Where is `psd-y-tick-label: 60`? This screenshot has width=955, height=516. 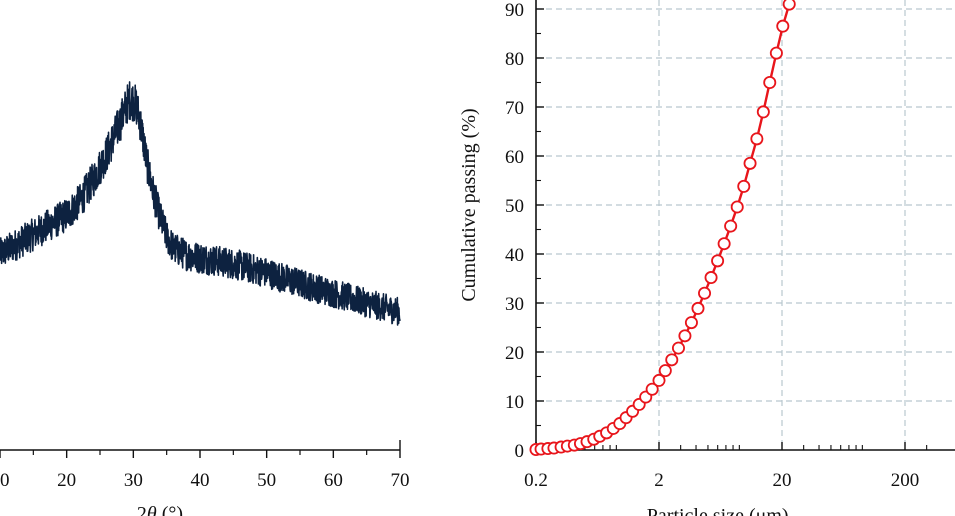 psd-y-tick-label: 60 is located at coordinates (514, 157).